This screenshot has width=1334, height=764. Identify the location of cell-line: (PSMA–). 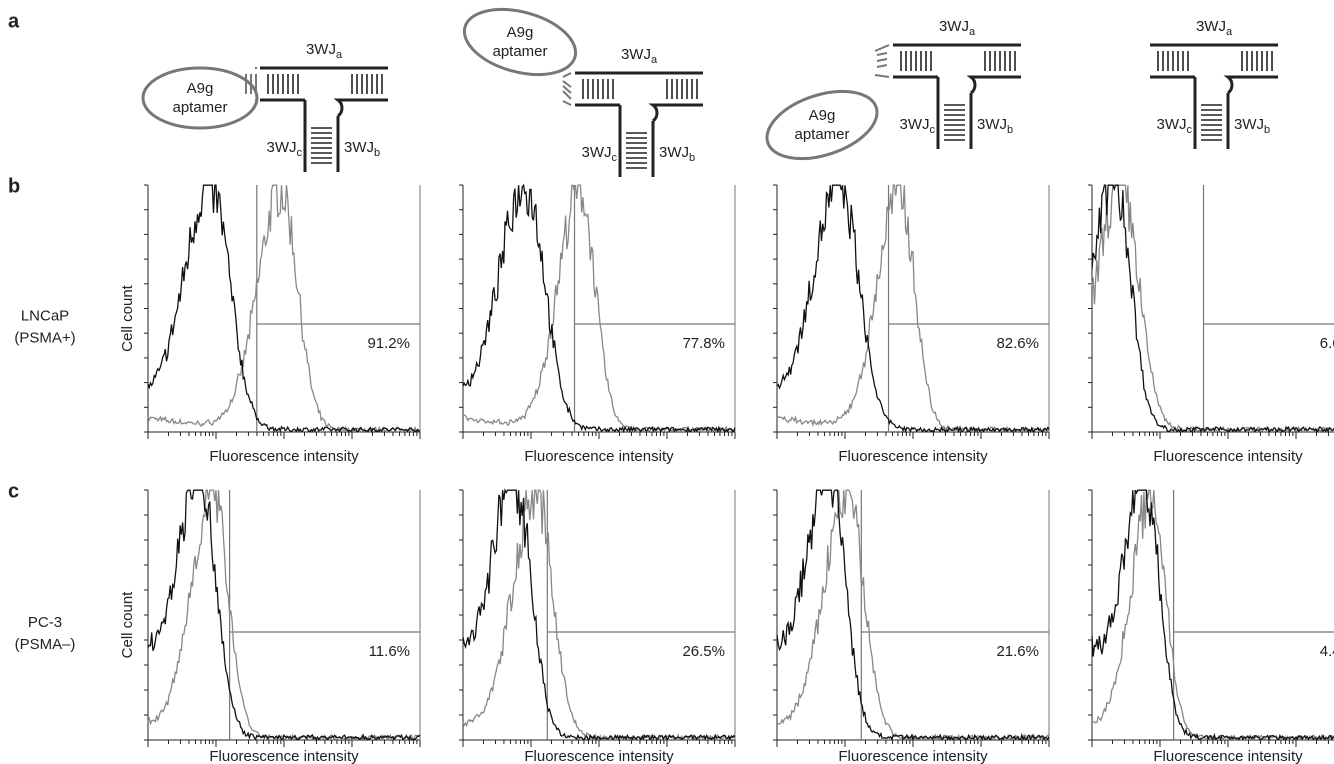
(45, 644).